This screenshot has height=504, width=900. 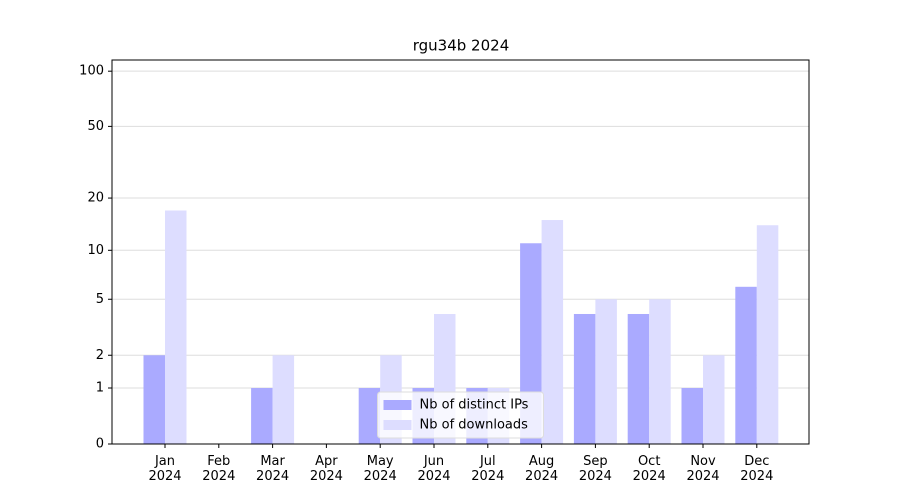 I want to click on x-tick-label: Feb 2024, so click(x=218, y=469).